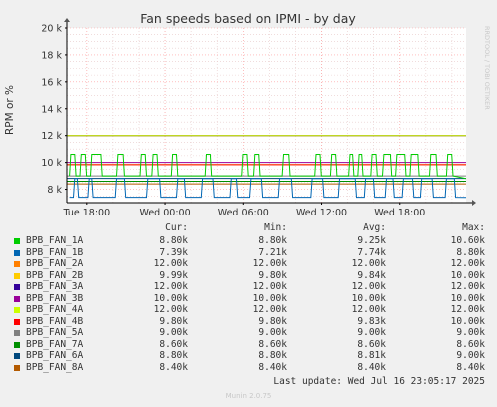 This screenshot has width=497, height=407. What do you see at coordinates (173, 275) in the screenshot?
I see `legend-cur: 9.99k` at bounding box center [173, 275].